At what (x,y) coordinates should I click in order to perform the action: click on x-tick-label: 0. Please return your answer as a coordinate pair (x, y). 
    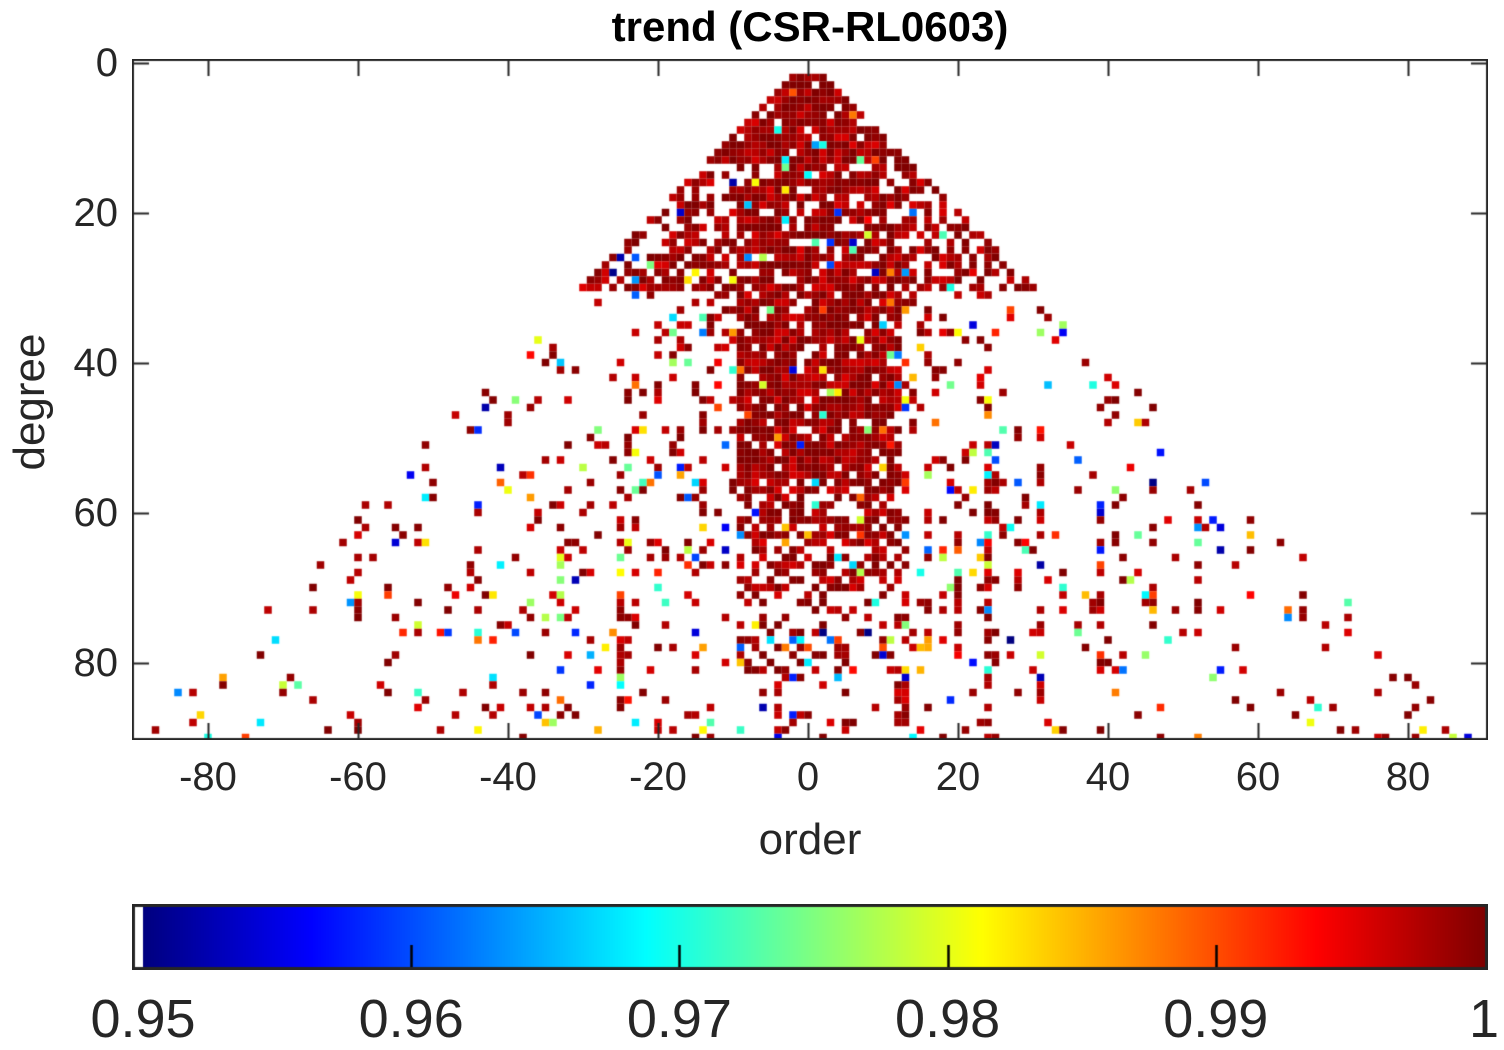
    Looking at the image, I should click on (808, 777).